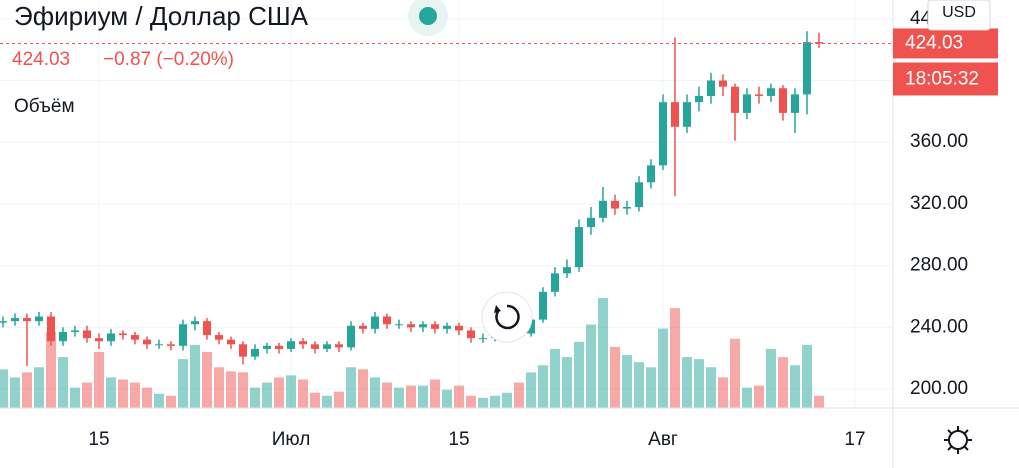 The height and width of the screenshot is (468, 1019). I want to click on gear-teeth, so click(958, 440).